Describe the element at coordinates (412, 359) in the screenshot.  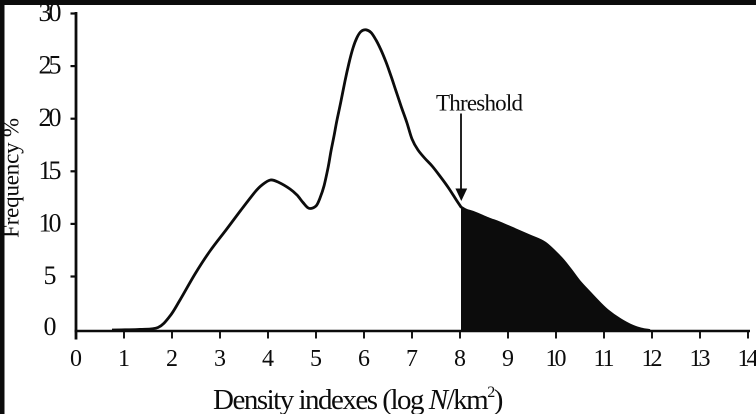
I see `svg-text: 7` at that location.